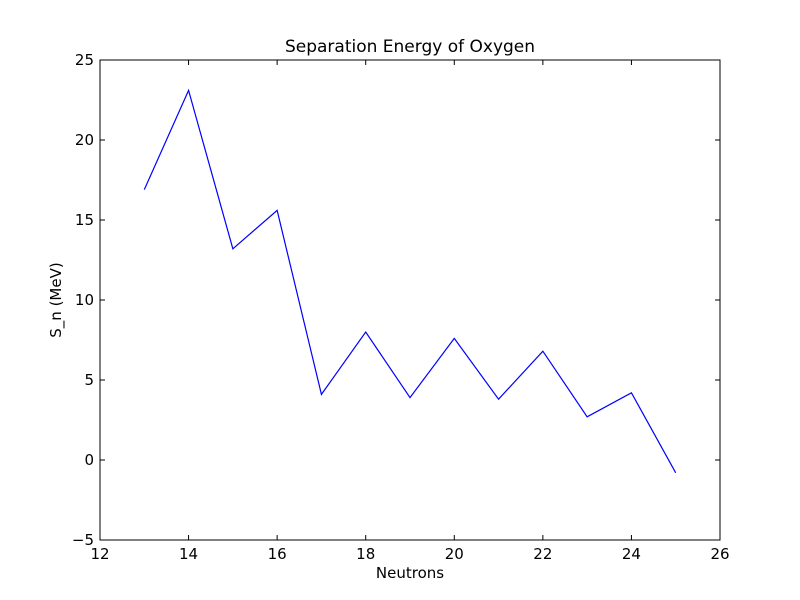 The image size is (800, 600). What do you see at coordinates (99, 554) in the screenshot?
I see `x-tick-label: 12` at bounding box center [99, 554].